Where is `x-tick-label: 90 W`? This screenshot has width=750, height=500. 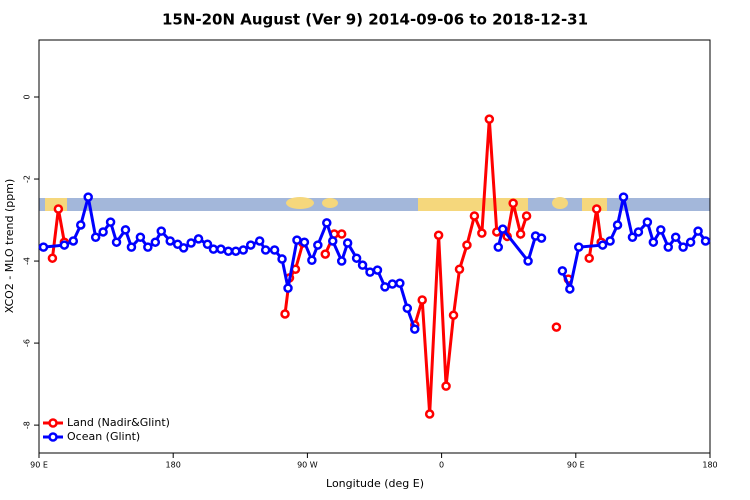
x-tick-label: 90 W is located at coordinates (307, 465).